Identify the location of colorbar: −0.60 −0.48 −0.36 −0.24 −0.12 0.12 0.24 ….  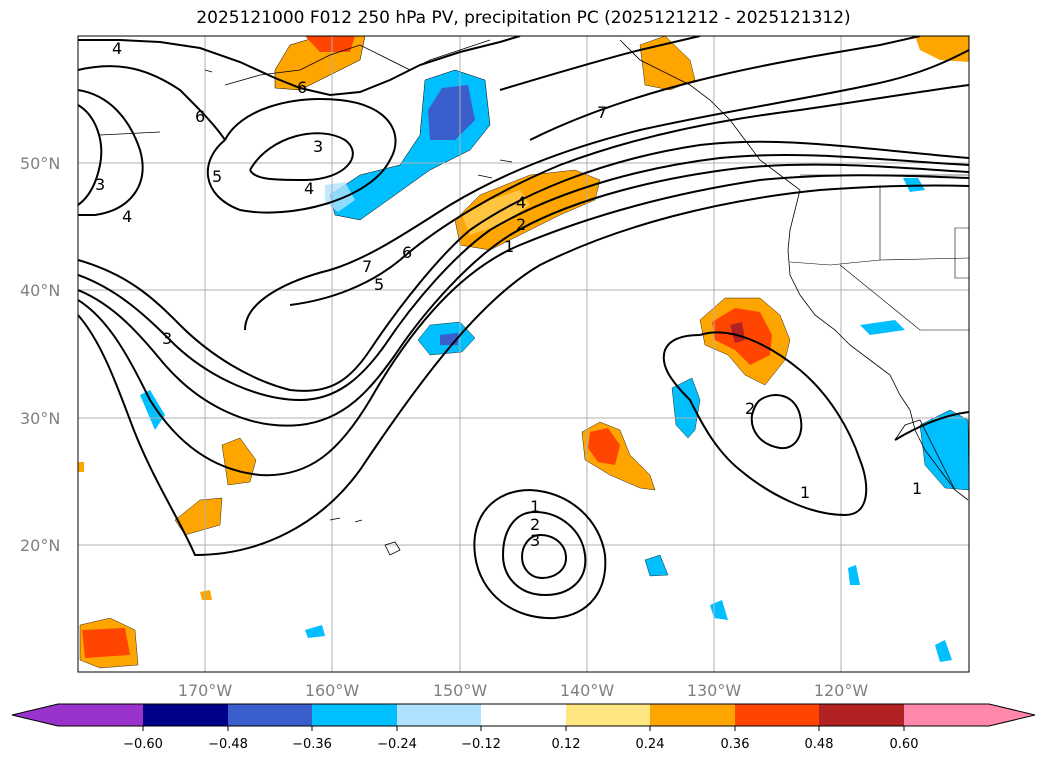
(523, 727).